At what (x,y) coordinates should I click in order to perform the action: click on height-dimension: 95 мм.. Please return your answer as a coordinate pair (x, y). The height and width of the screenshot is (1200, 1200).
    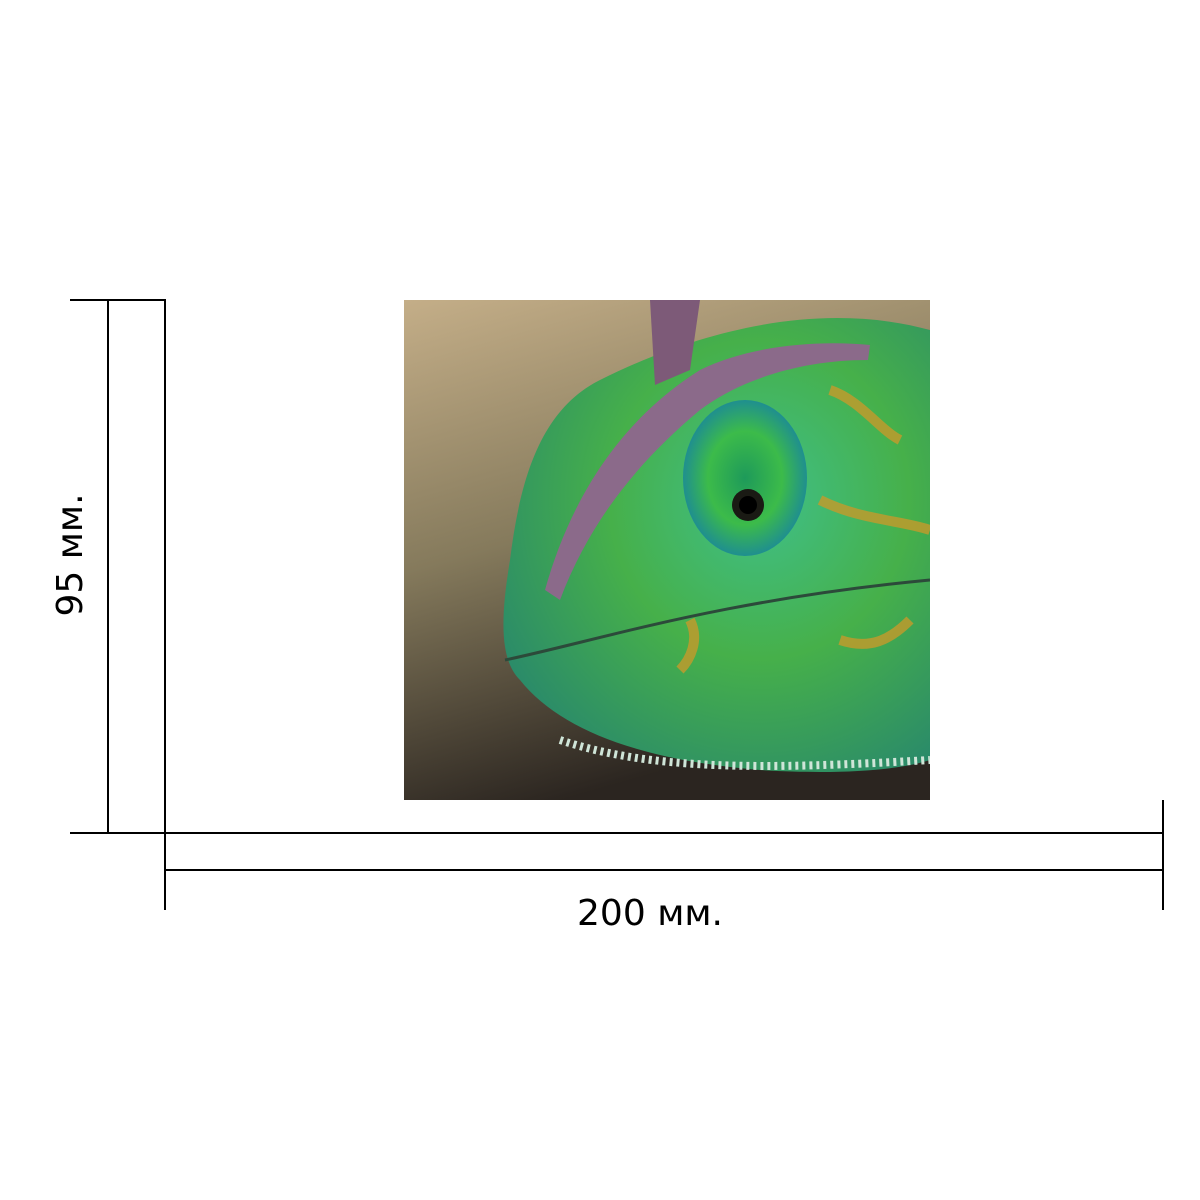
    Looking at the image, I should click on (108, 566).